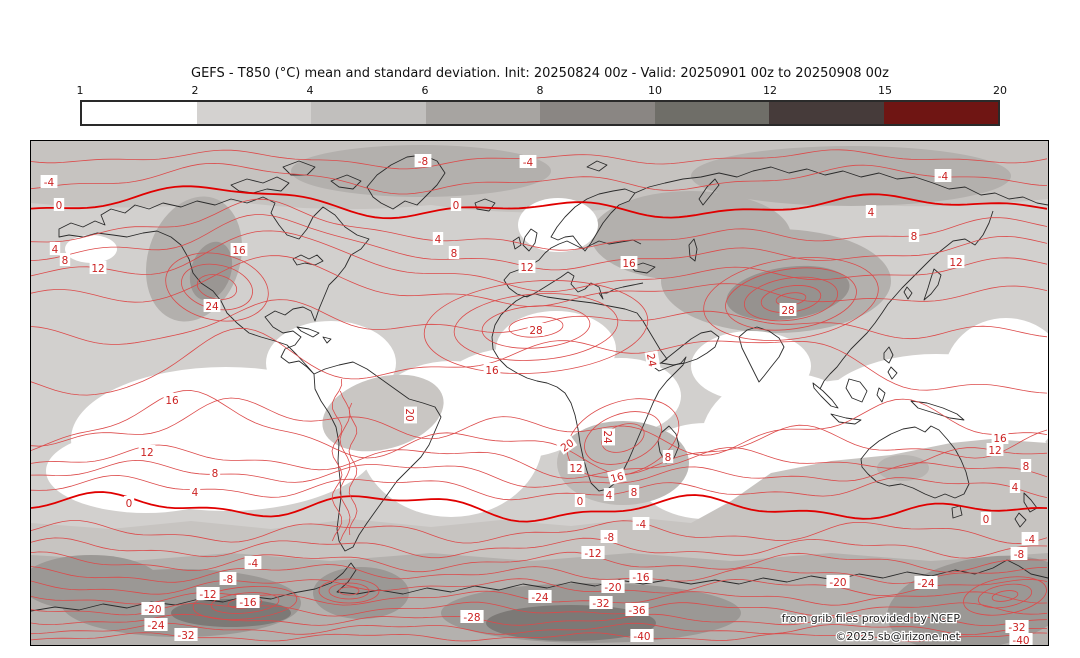 The image size is (1080, 658). I want to click on colorbar-tick-label: 2, so click(195, 90).